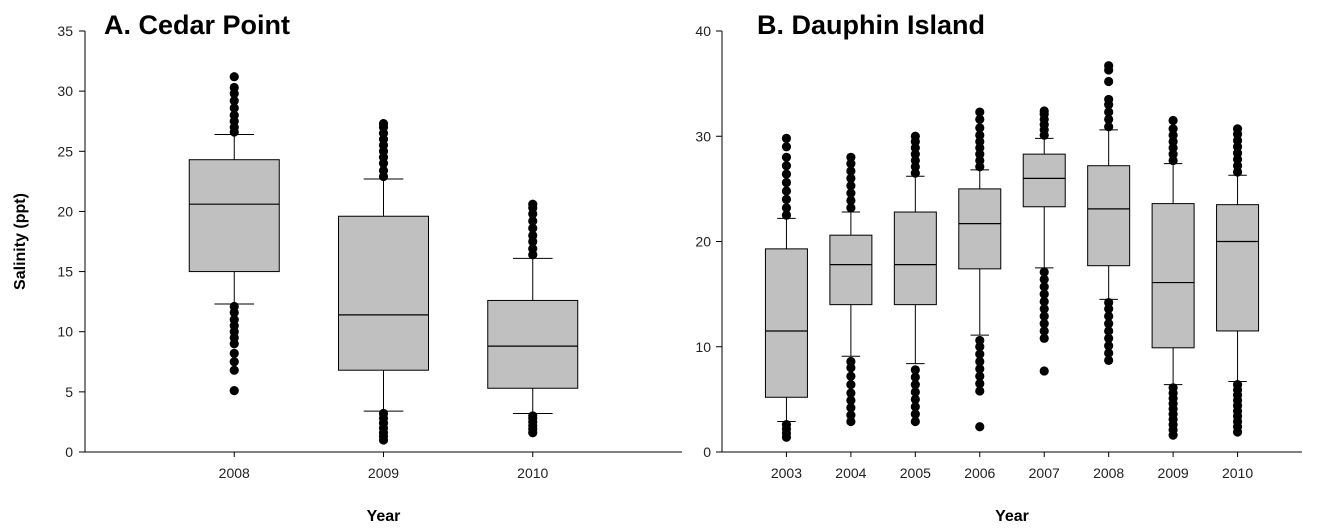 This screenshot has width=1327, height=529. I want to click on x-tick-label: 2010, so click(532, 473).